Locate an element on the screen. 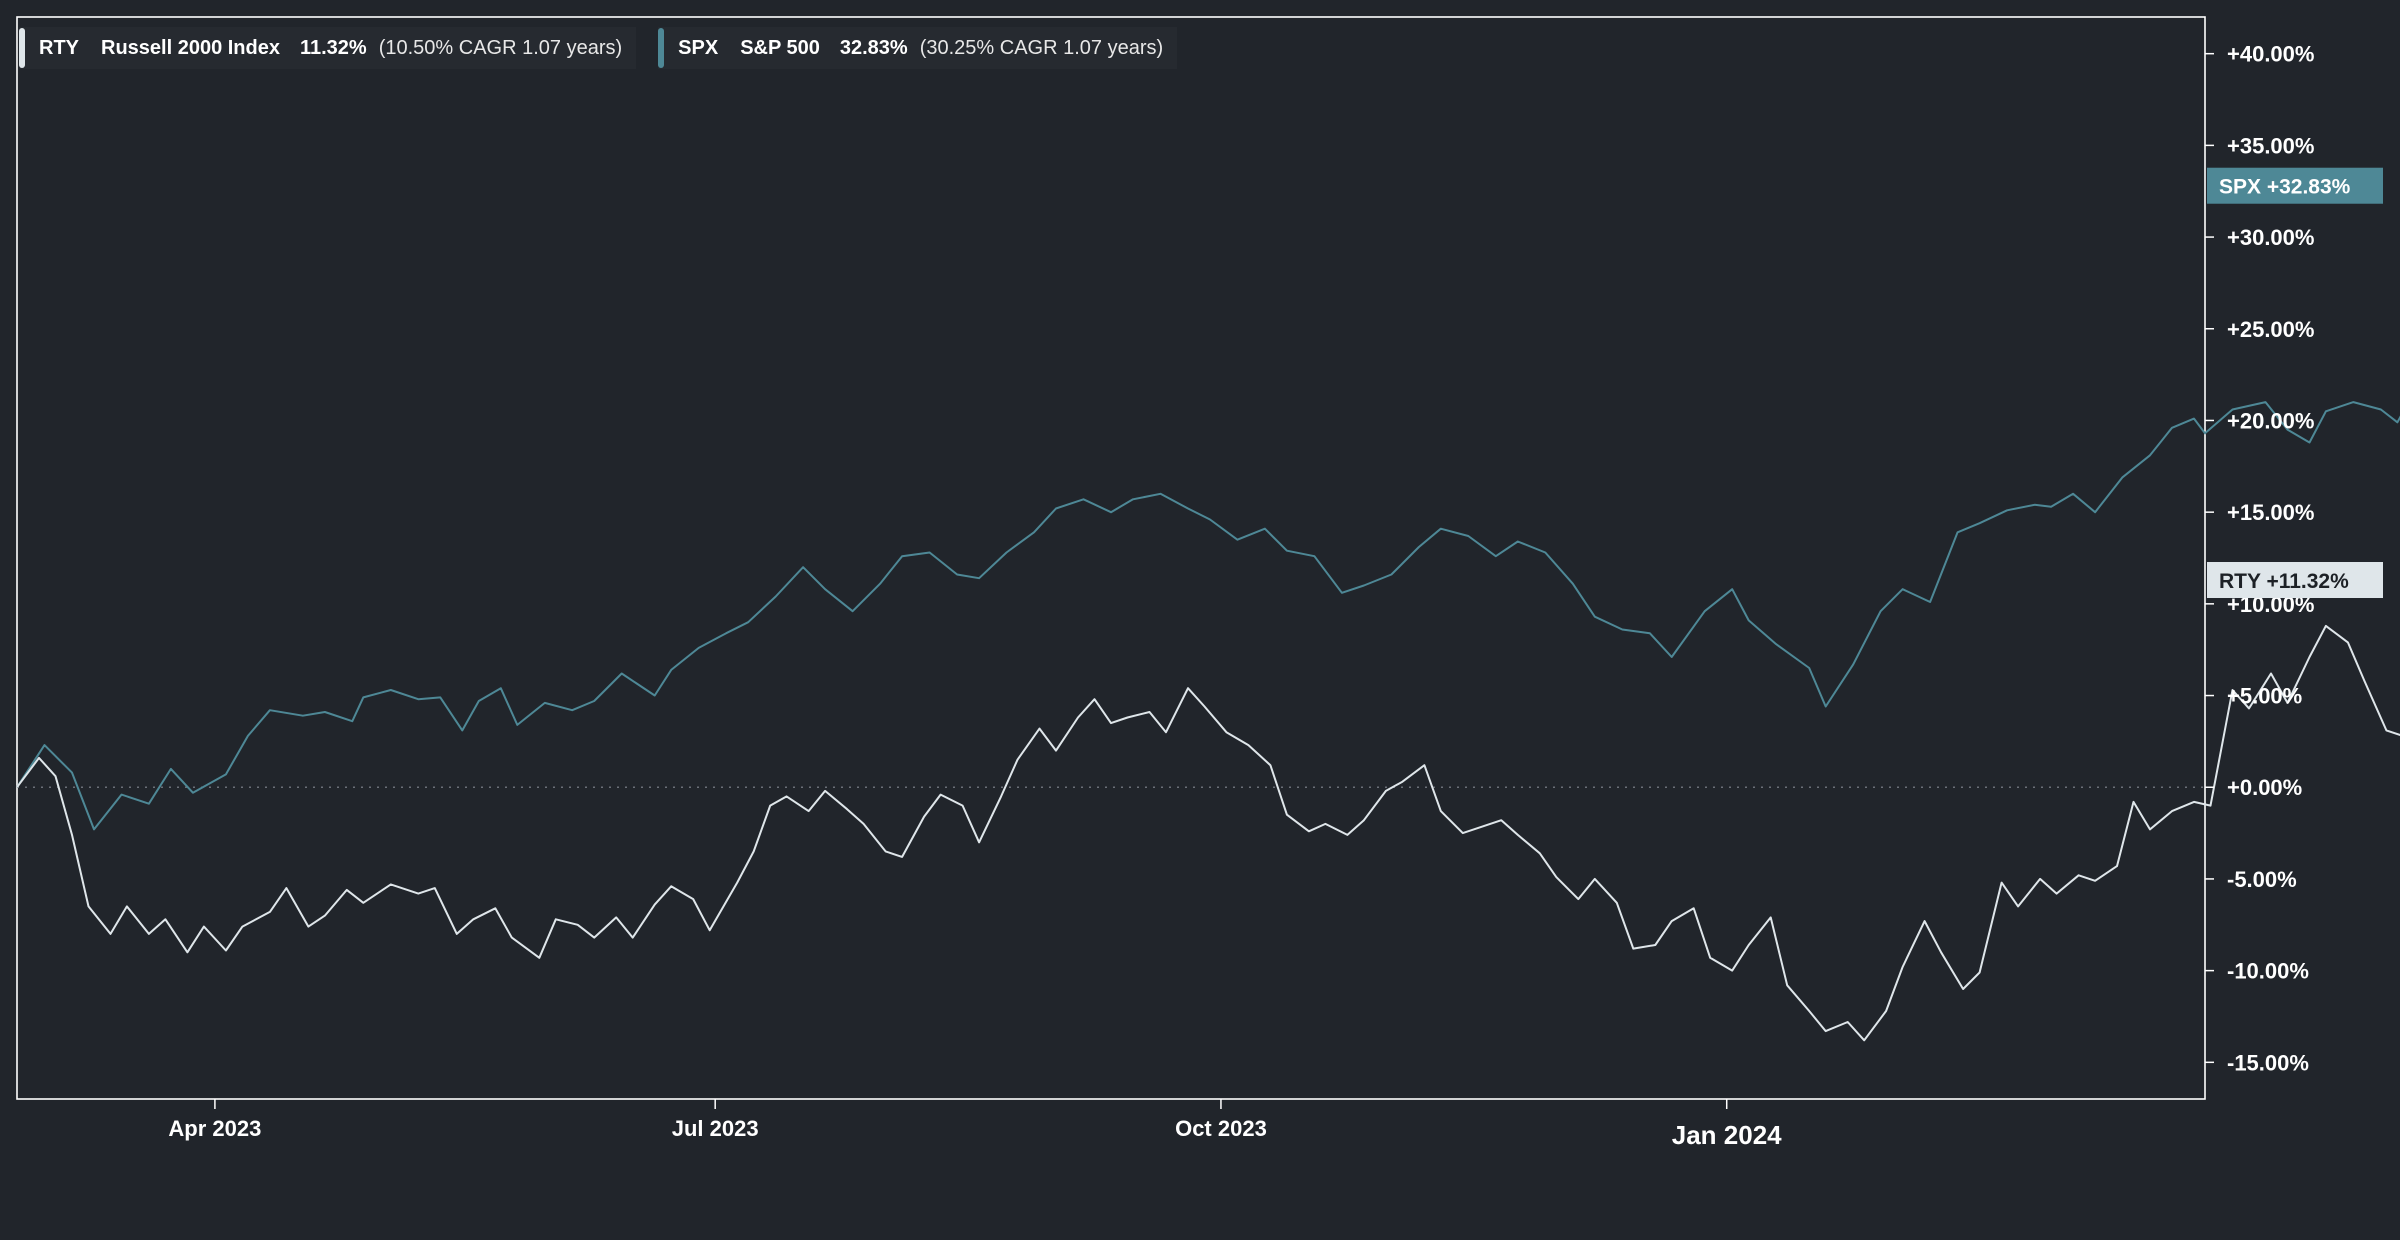  y-tick-label: -10.00% is located at coordinates (2268, 971).